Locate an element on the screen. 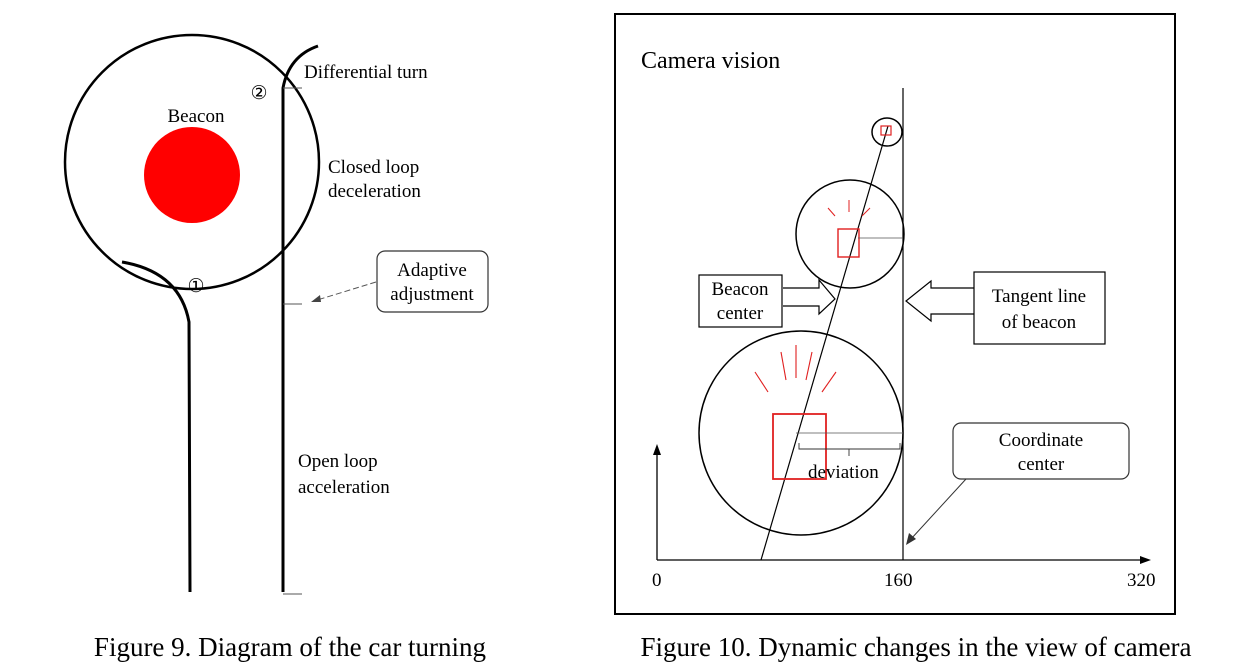 The height and width of the screenshot is (668, 1241). deviation-label: deviation is located at coordinates (843, 472).